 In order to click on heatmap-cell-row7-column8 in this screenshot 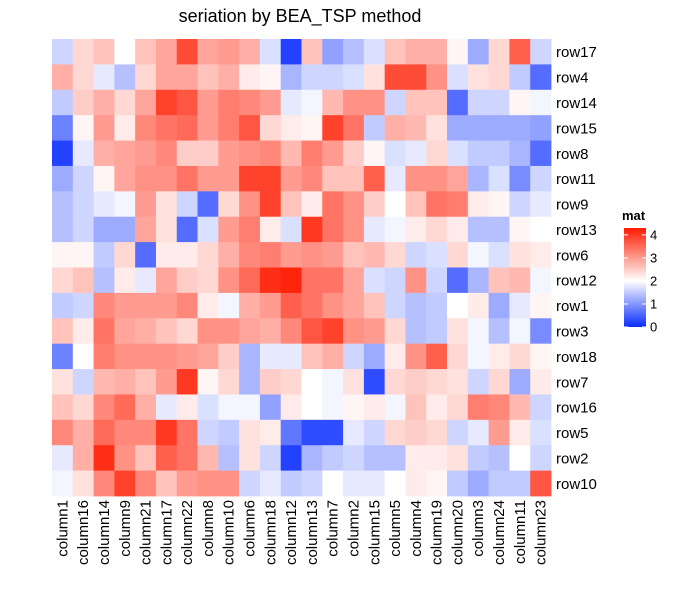, I will do `click(208, 382)`.